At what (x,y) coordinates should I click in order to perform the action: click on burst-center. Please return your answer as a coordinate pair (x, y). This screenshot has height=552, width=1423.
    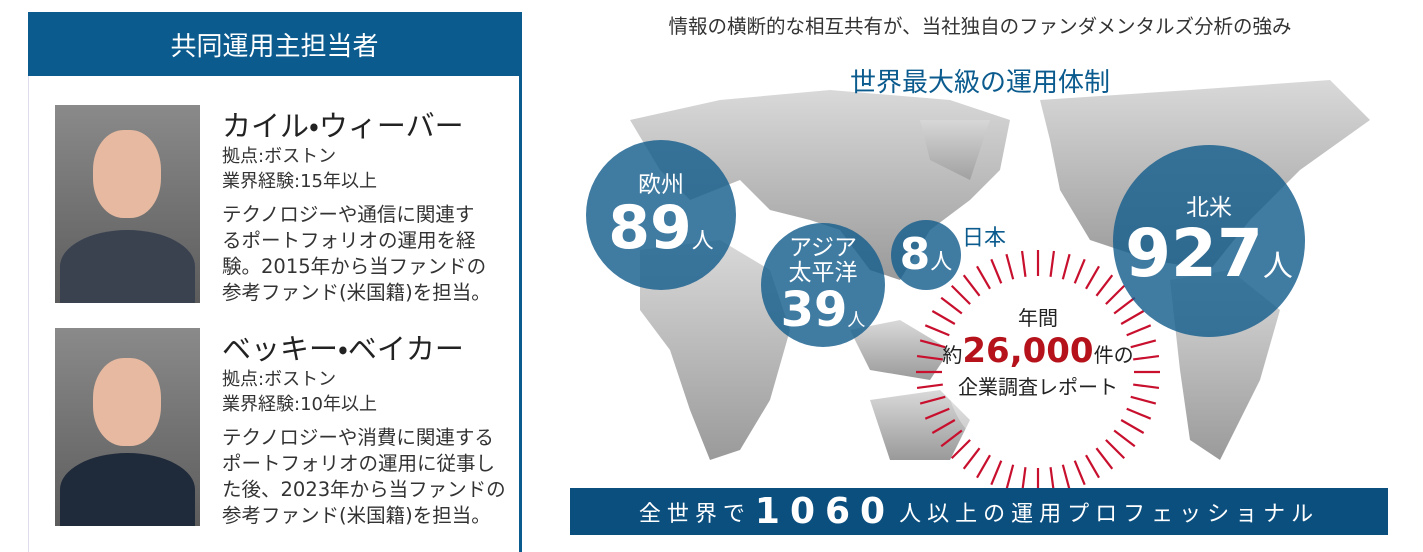
    Looking at the image, I should click on (1038, 372).